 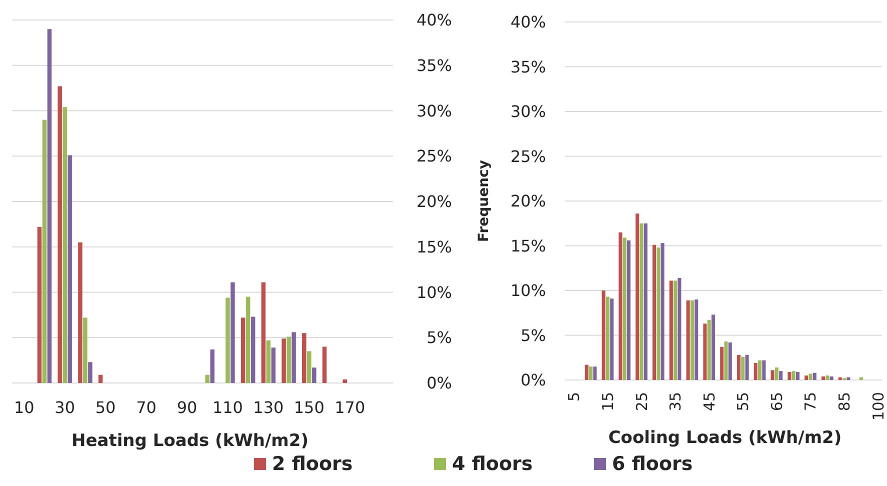 What do you see at coordinates (309, 407) in the screenshot?
I see `x-tick-label: 150` at bounding box center [309, 407].